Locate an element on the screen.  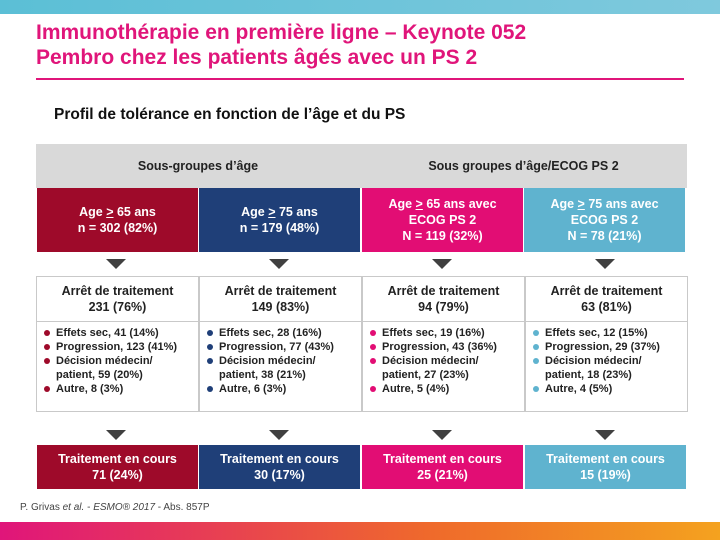
ongoing-value: 25 (21%) is located at coordinates (442, 475).